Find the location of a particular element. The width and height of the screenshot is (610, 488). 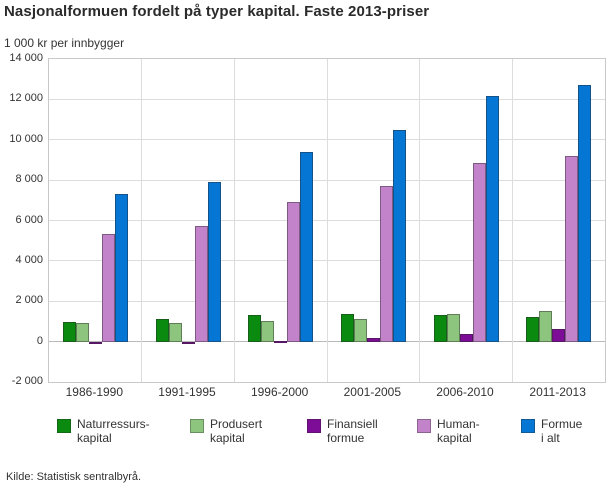

bar-produsert-kapital-1991-1995 is located at coordinates (175, 332).